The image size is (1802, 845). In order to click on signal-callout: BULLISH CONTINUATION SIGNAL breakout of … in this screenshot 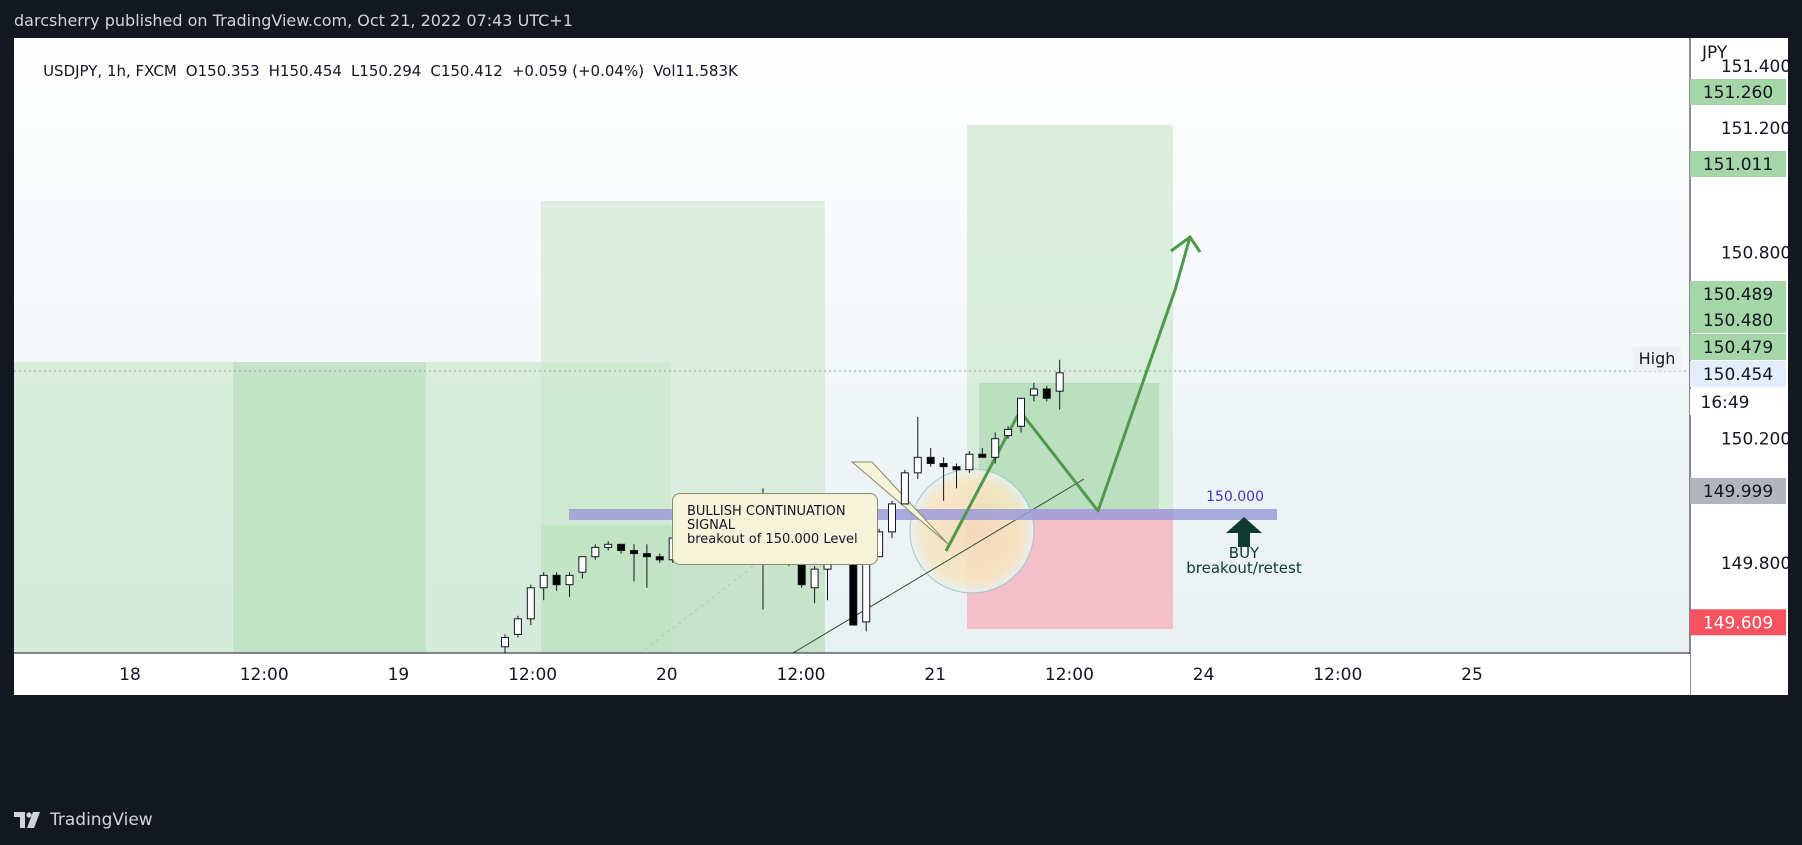, I will do `click(775, 529)`.